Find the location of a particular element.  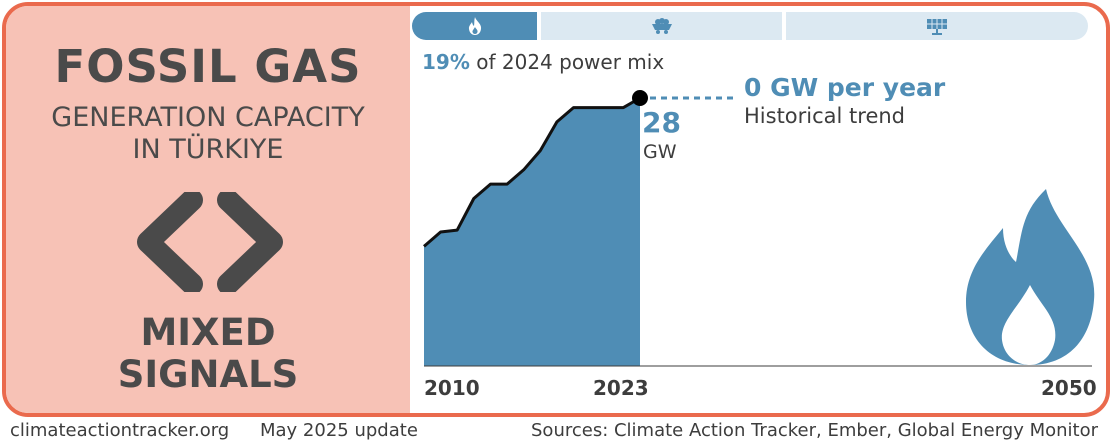

capacity-unit: GW is located at coordinates (660, 152).